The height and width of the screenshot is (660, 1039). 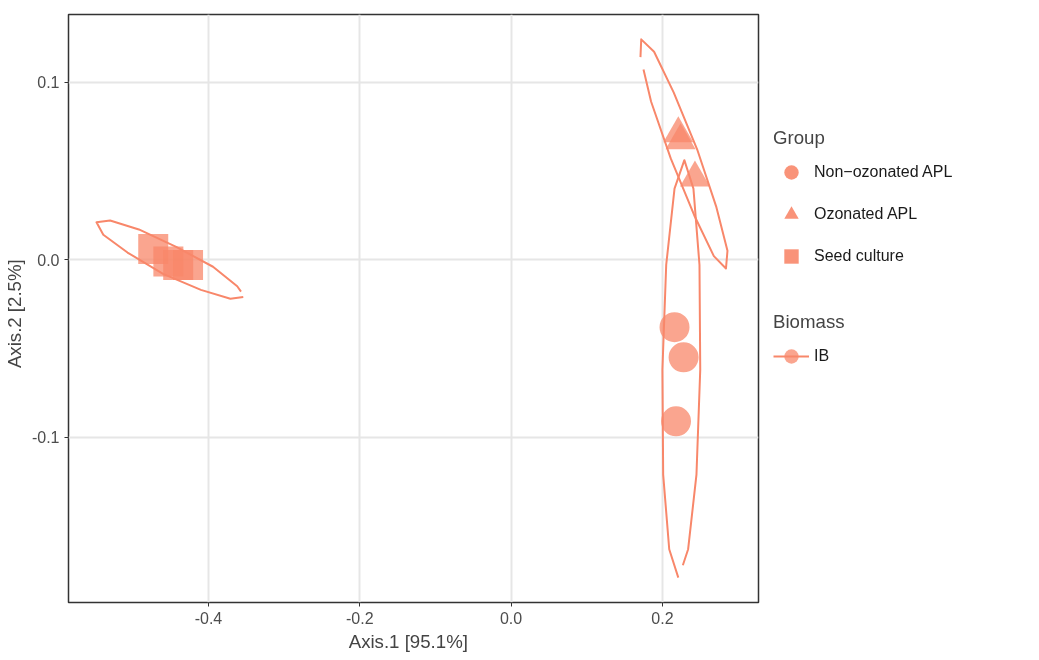 I want to click on x-tick-label: -0.2, so click(x=360, y=618).